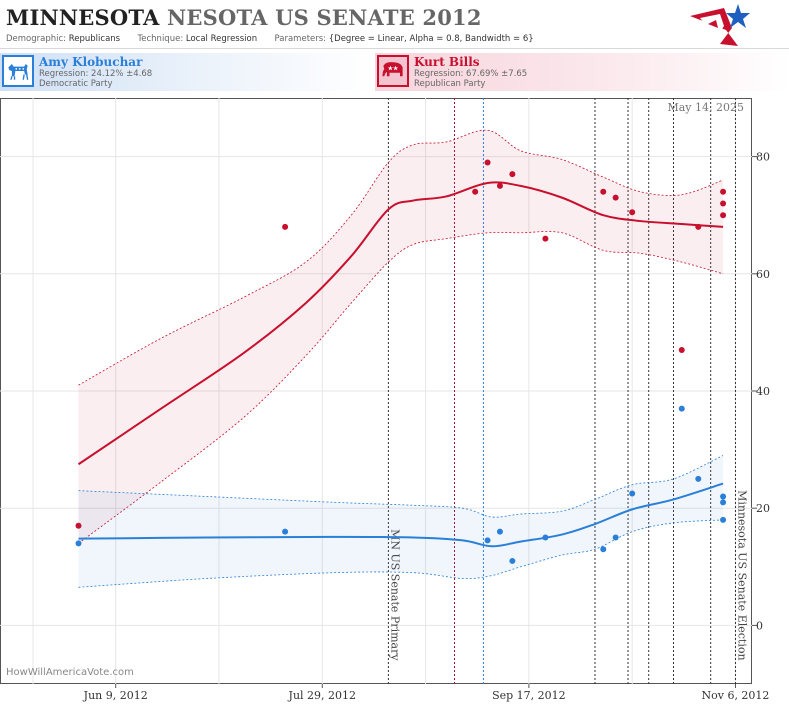 This screenshot has height=704, width=789. Describe the element at coordinates (759, 625) in the screenshot. I see `y-tick-label: 0` at that location.